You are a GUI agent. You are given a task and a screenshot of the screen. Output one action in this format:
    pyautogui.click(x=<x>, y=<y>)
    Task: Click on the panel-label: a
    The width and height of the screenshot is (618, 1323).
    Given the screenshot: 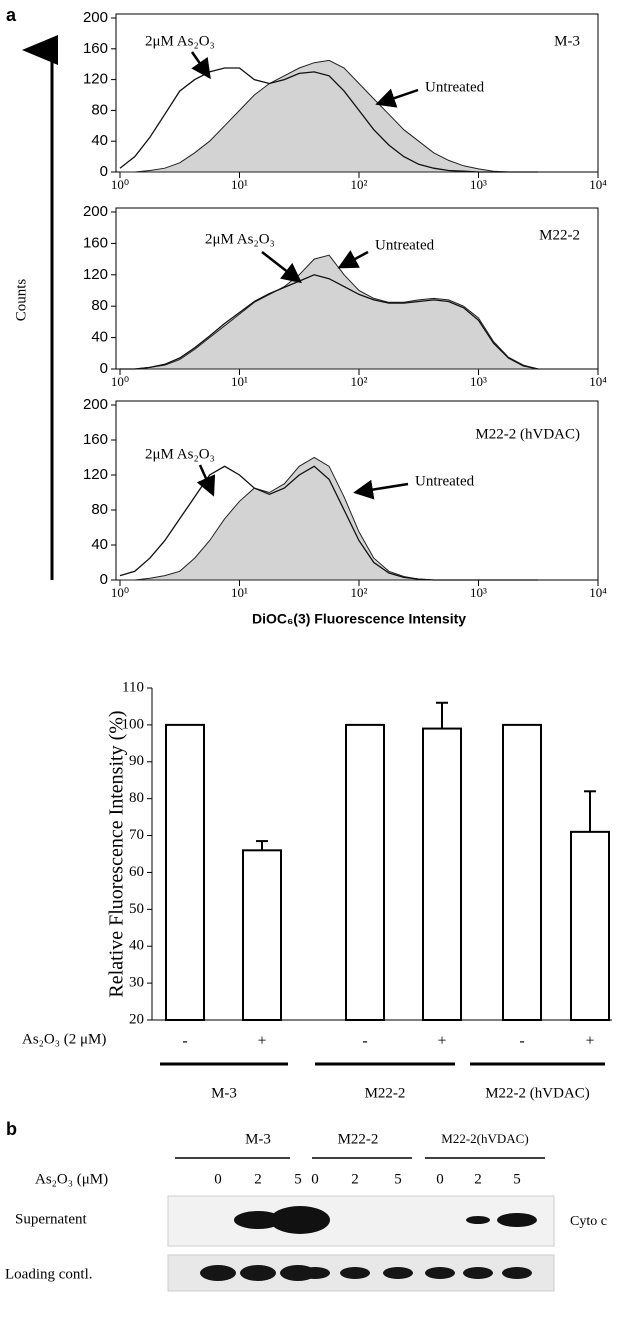 What is the action you would take?
    pyautogui.click(x=11, y=15)
    